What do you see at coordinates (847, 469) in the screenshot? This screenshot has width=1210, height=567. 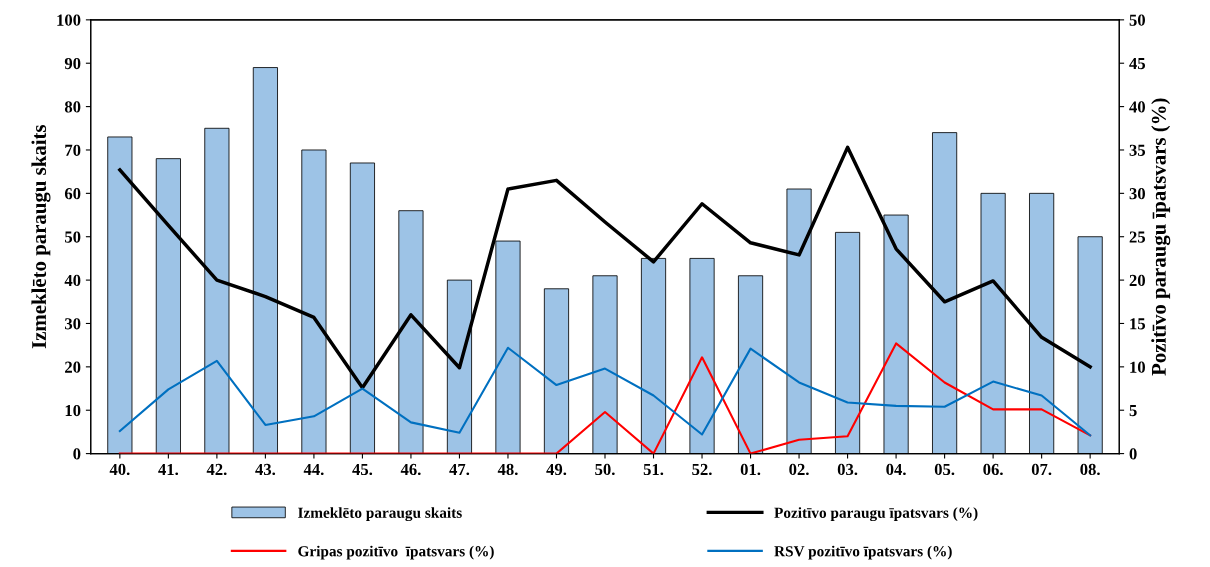 I see `x-tick-label: 03.` at bounding box center [847, 469].